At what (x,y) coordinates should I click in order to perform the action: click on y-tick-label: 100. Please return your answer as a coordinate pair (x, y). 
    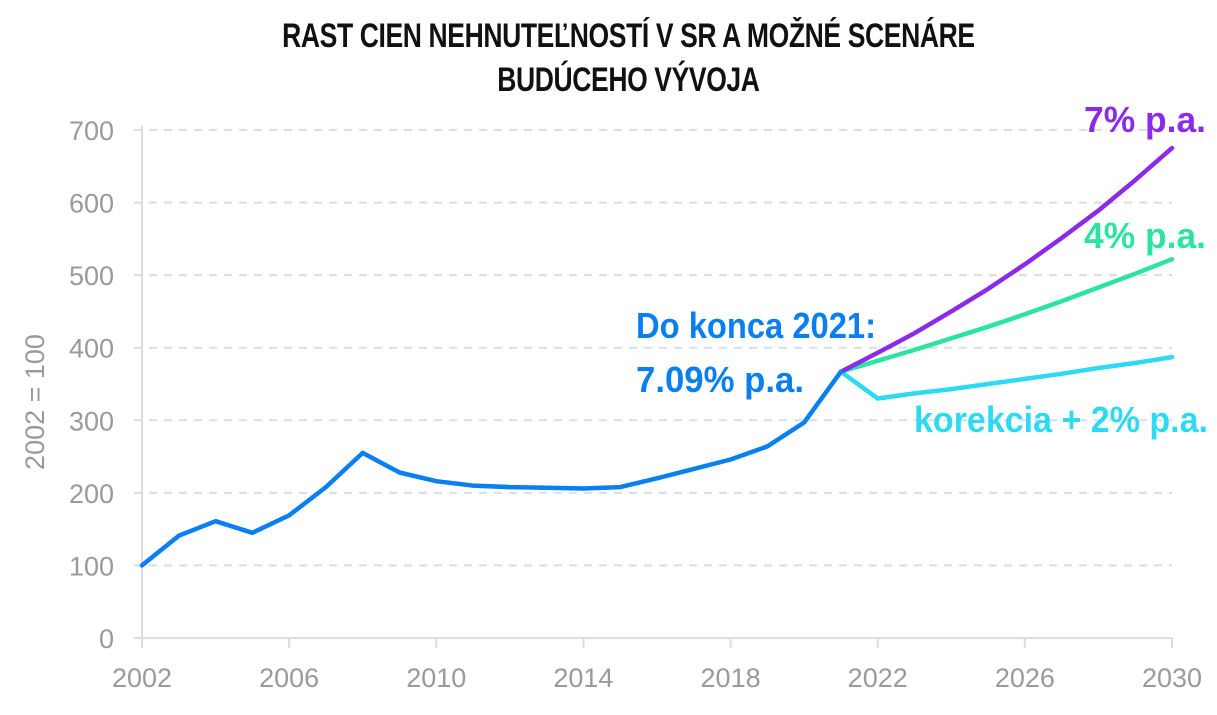
    Looking at the image, I should click on (91, 566).